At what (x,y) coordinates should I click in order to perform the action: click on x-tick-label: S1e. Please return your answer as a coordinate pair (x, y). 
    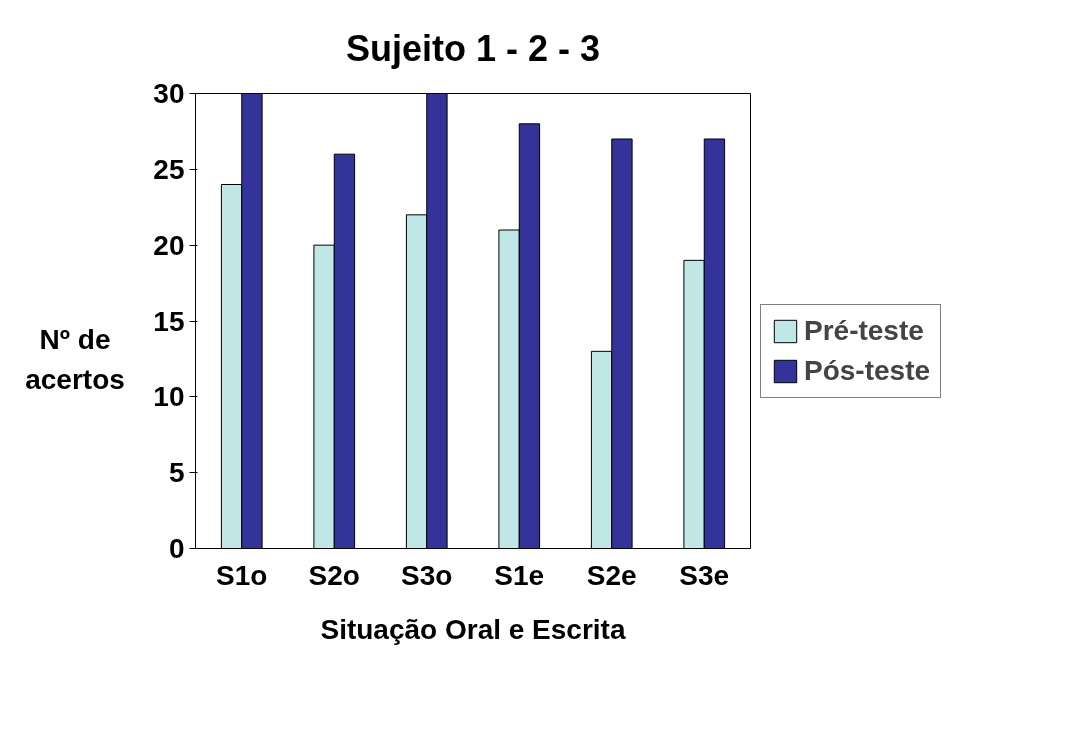
    Looking at the image, I should click on (519, 575).